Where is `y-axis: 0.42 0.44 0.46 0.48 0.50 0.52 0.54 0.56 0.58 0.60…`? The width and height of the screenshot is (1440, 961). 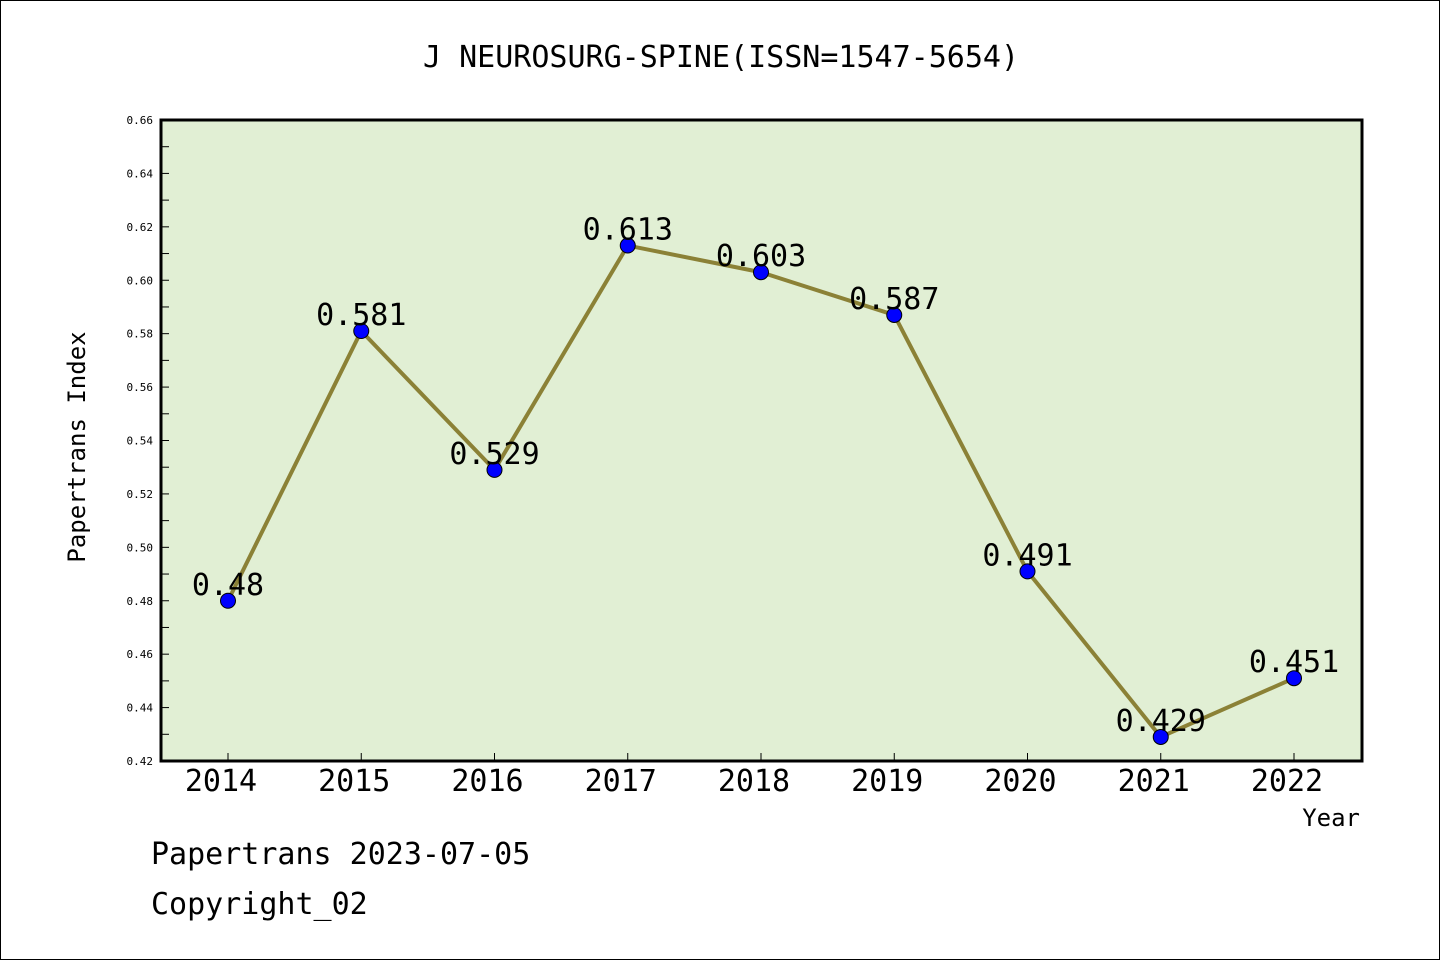 y-axis: 0.42 0.44 0.46 0.48 0.50 0.52 0.54 0.56 0.58 0.60… is located at coordinates (148, 441).